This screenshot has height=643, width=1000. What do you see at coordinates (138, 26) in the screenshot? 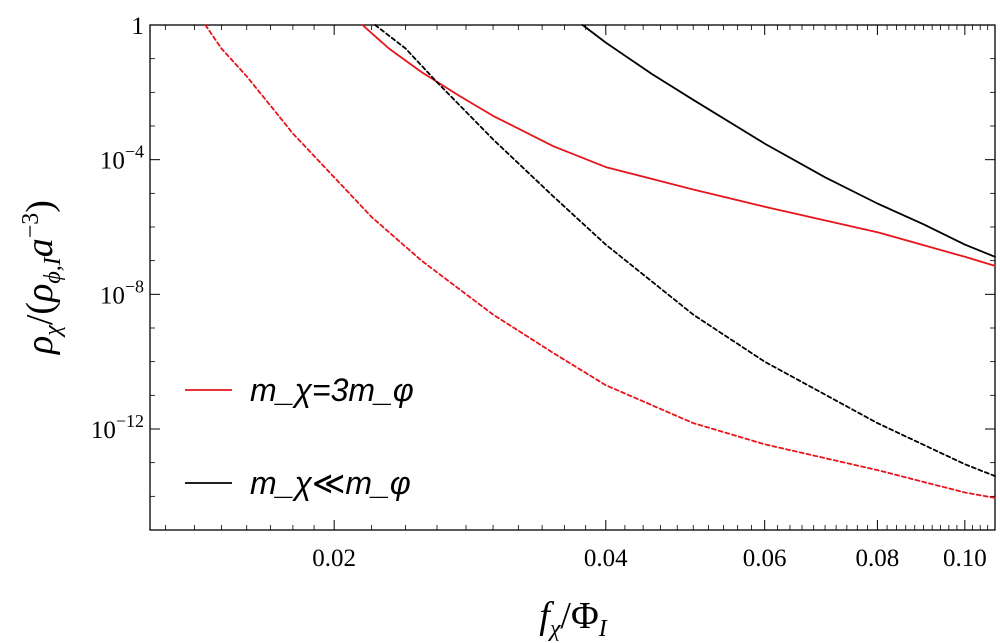
I see `y-tick-label: 1` at bounding box center [138, 26].